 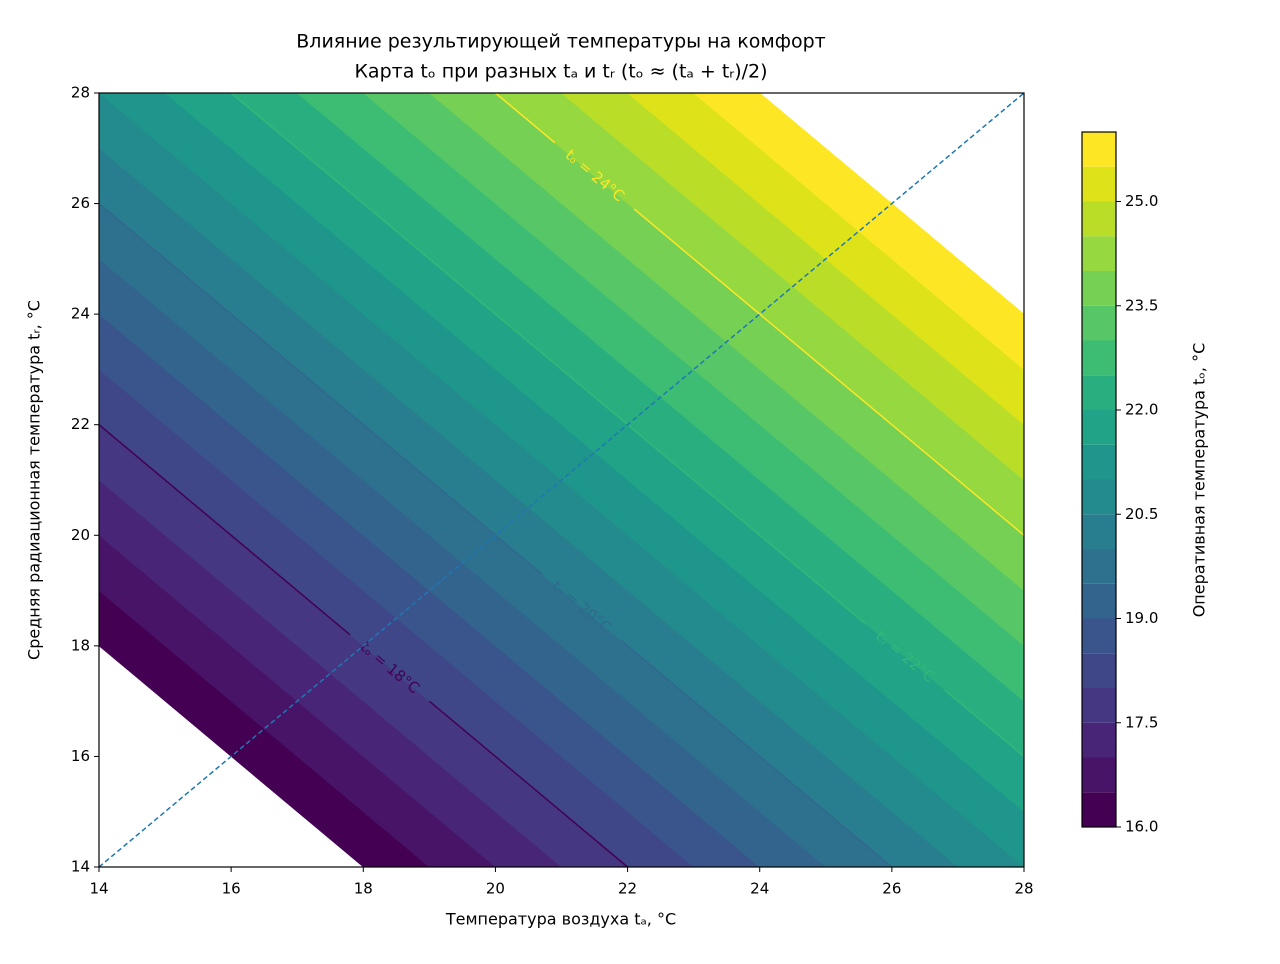 I want to click on y-tick-label: 16, so click(x=80, y=756).